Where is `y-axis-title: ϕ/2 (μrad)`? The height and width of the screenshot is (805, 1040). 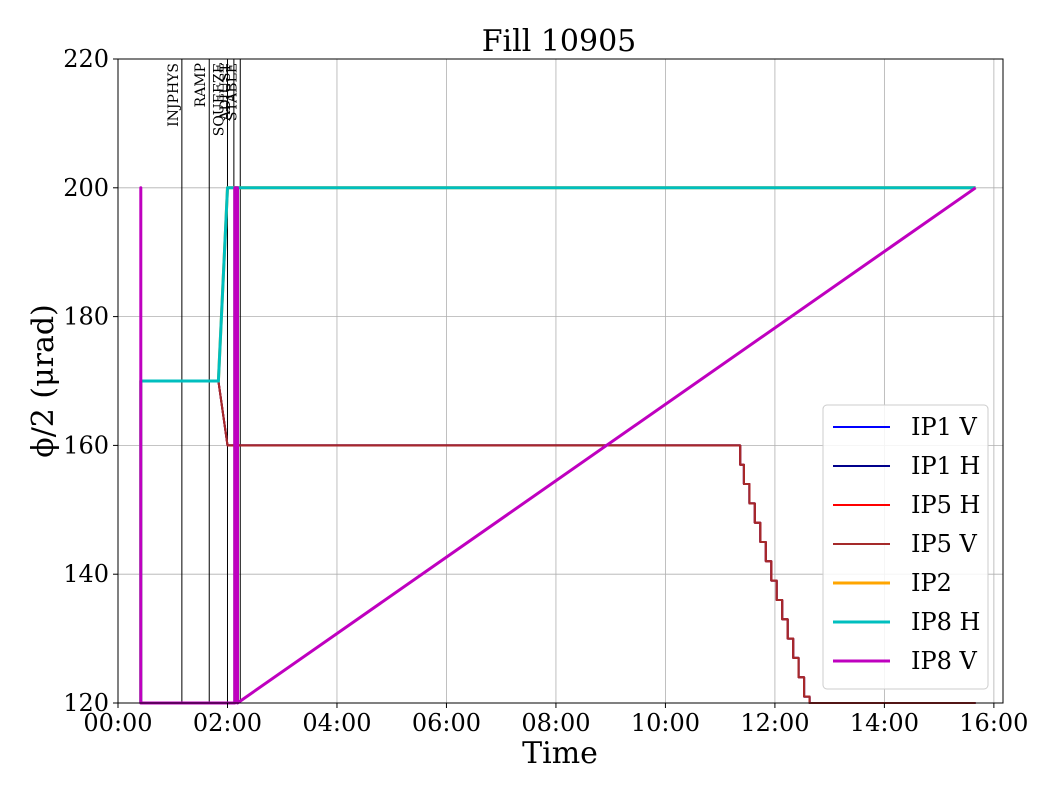
y-axis-title: ϕ/2 (μrad) is located at coordinates (43, 381).